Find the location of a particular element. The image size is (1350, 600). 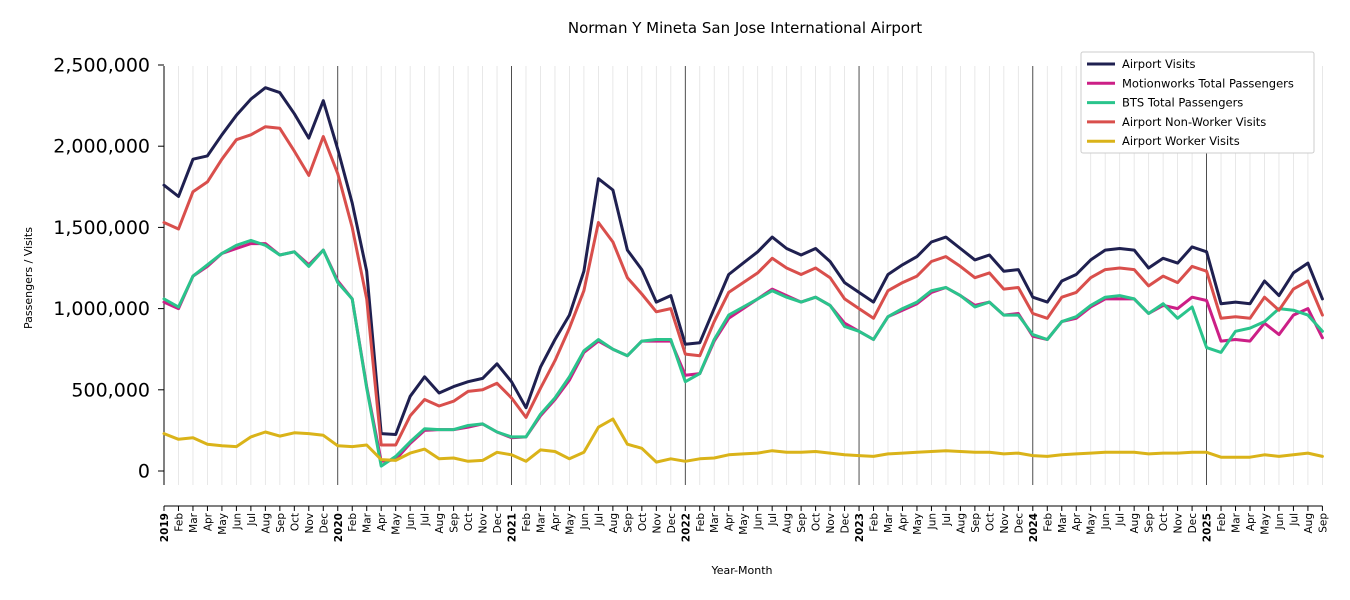

x-tick-label: 2021 is located at coordinates (513, 527).